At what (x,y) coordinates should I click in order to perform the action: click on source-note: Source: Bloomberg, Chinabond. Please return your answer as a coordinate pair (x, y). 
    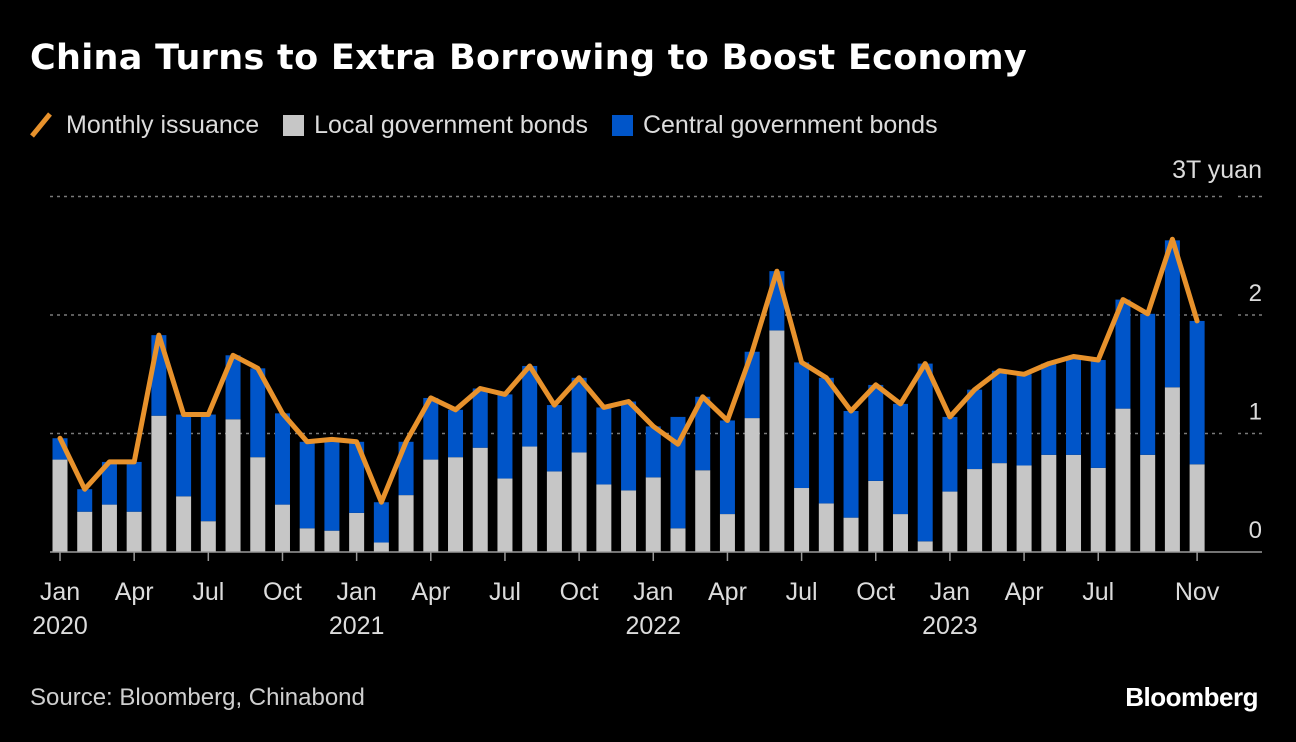
    Looking at the image, I should click on (197, 697).